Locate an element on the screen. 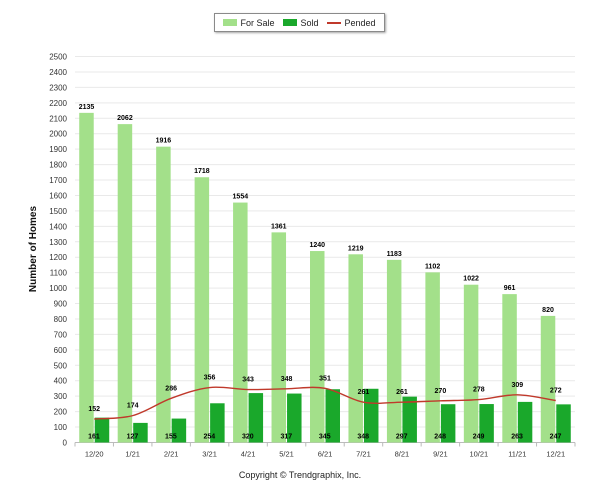 This screenshot has height=500, width=600. y-tick-label: 100 is located at coordinates (61, 427).